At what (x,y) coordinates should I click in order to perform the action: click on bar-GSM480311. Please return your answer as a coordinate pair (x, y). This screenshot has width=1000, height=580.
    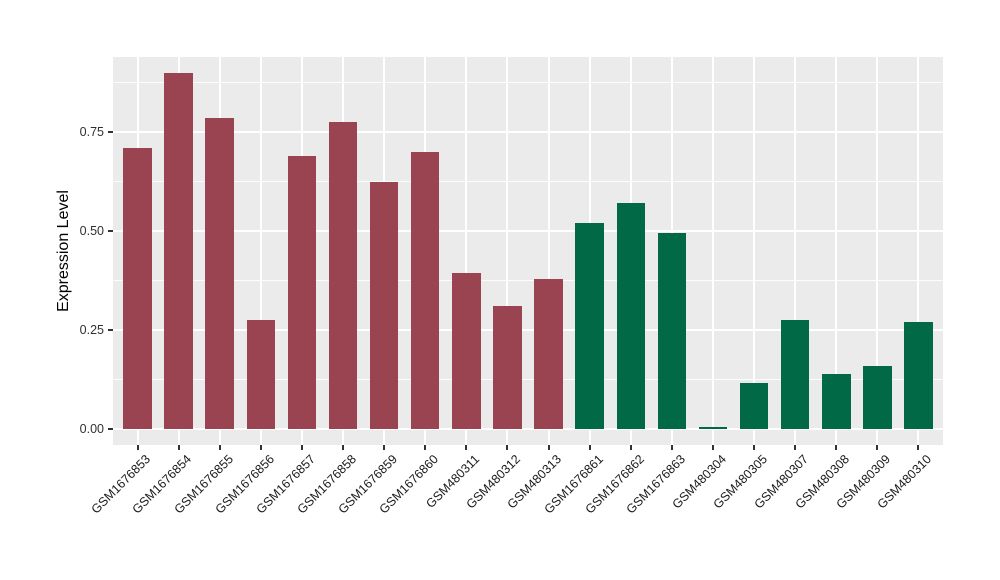
    Looking at the image, I should click on (466, 350).